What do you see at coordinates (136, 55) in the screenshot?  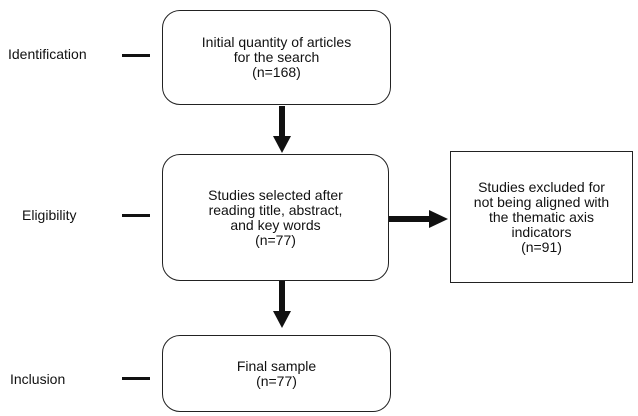 I see `stage-dash-identification` at bounding box center [136, 55].